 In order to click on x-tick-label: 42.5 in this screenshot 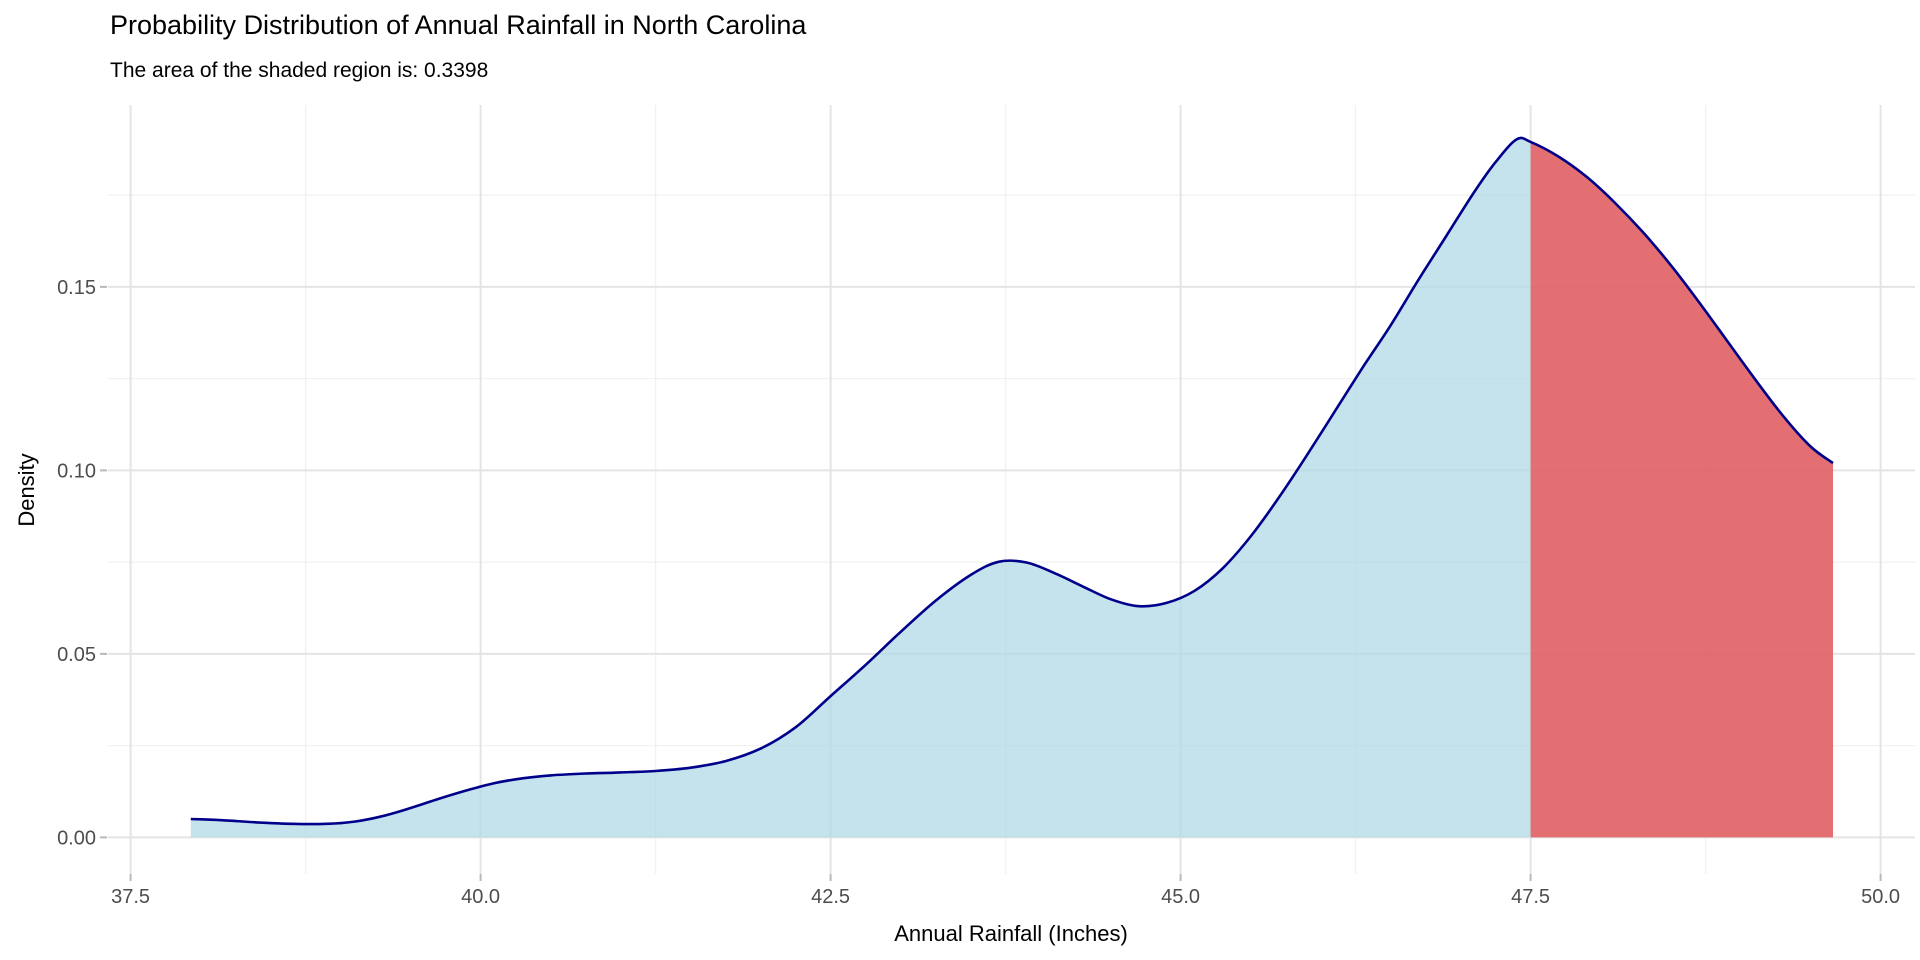, I will do `click(830, 897)`.